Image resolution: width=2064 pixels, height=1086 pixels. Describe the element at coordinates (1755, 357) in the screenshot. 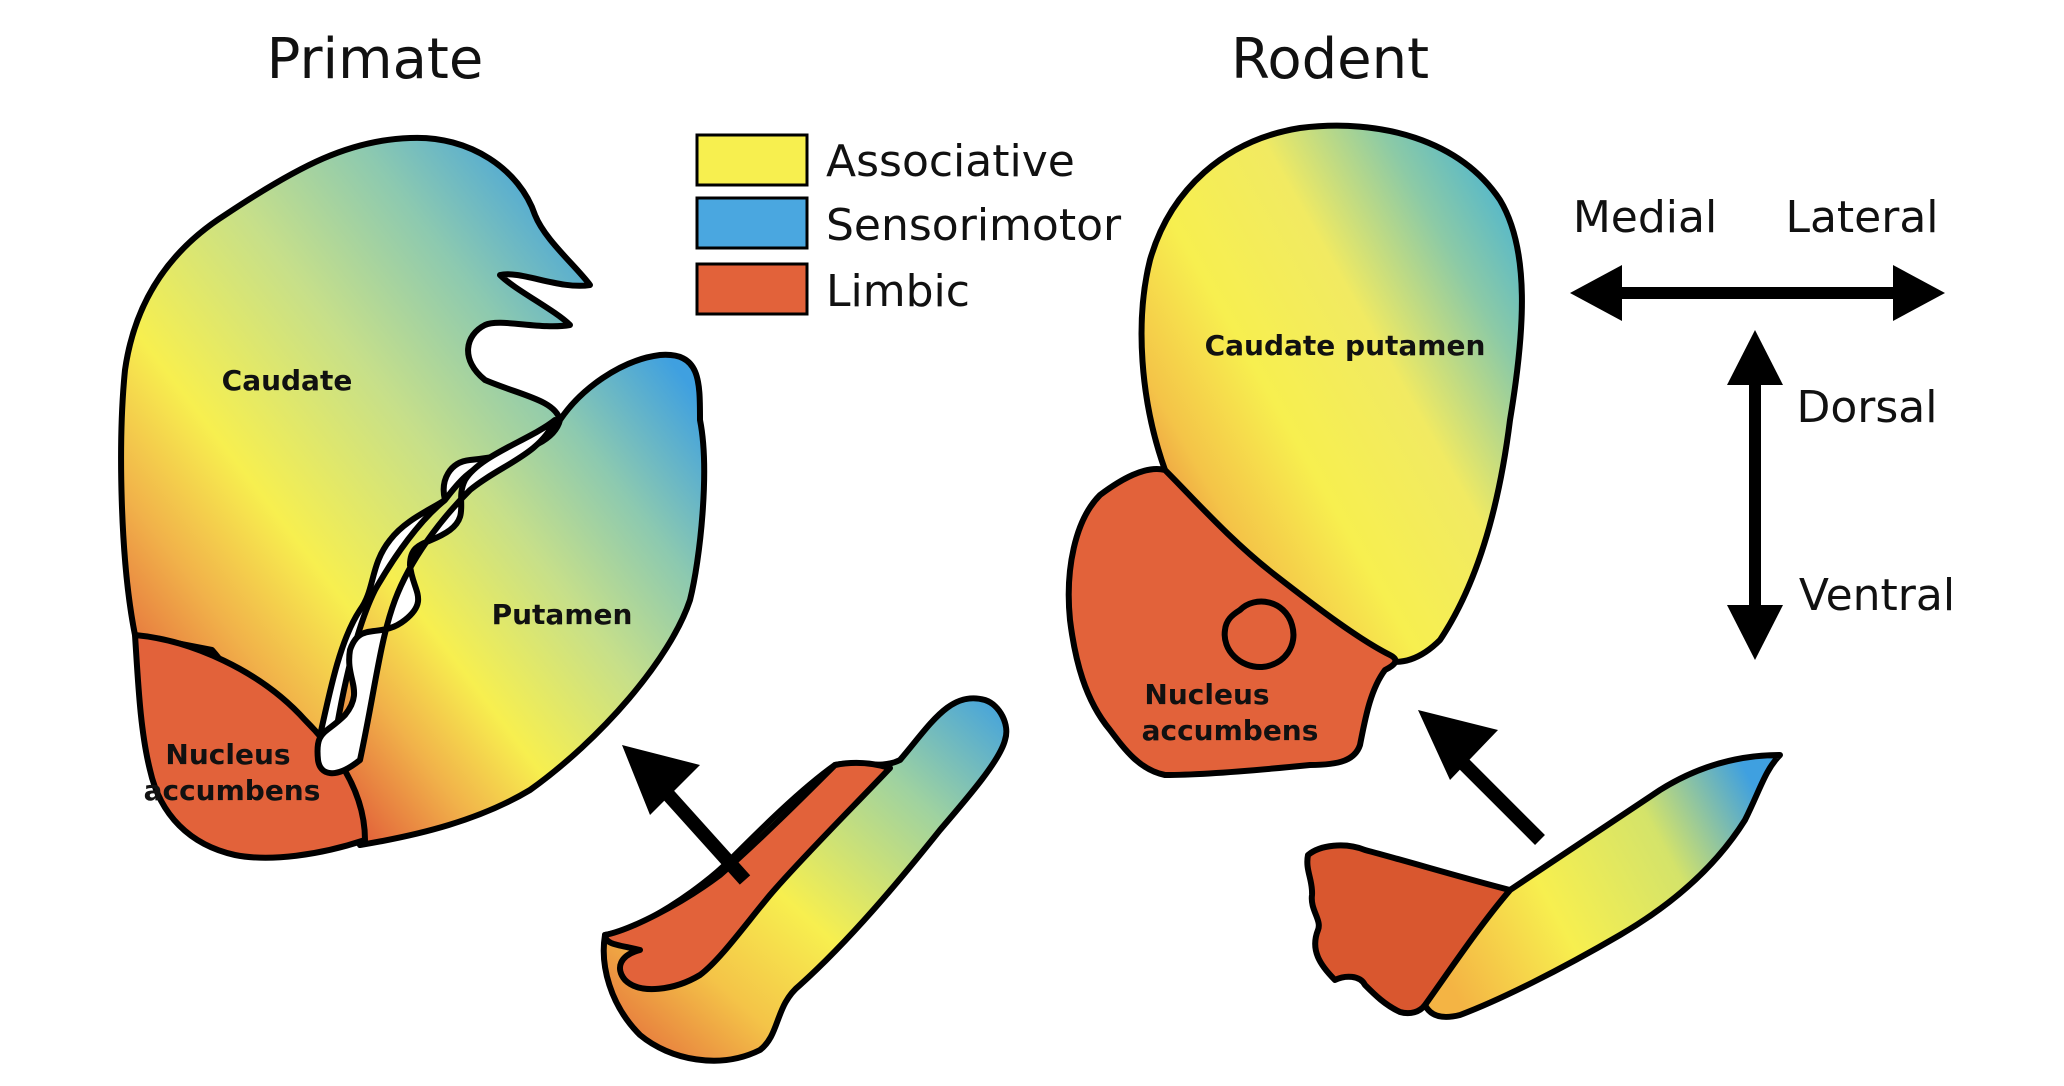

I see `dorsal-arrowhead` at that location.